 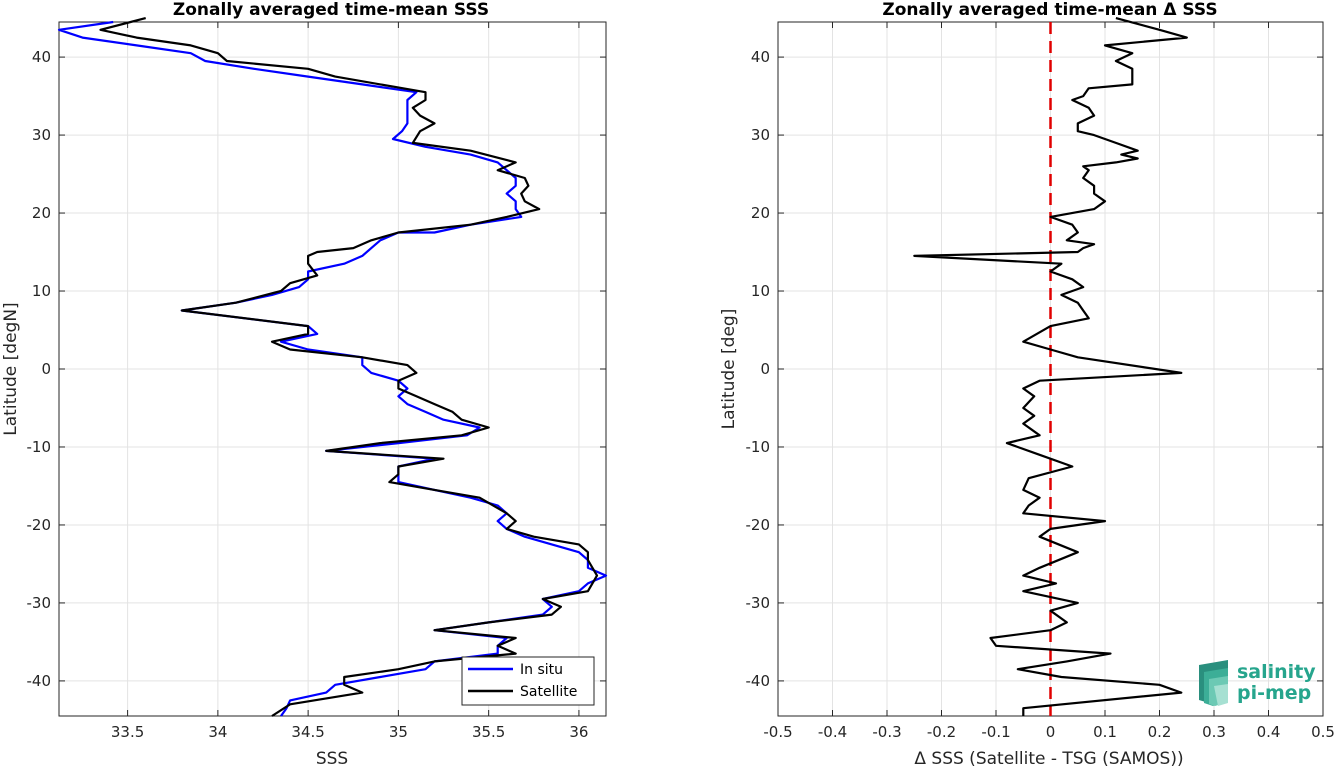 What do you see at coordinates (777, 732) in the screenshot?
I see `delta-sss-xtick-label: -0.5` at bounding box center [777, 732].